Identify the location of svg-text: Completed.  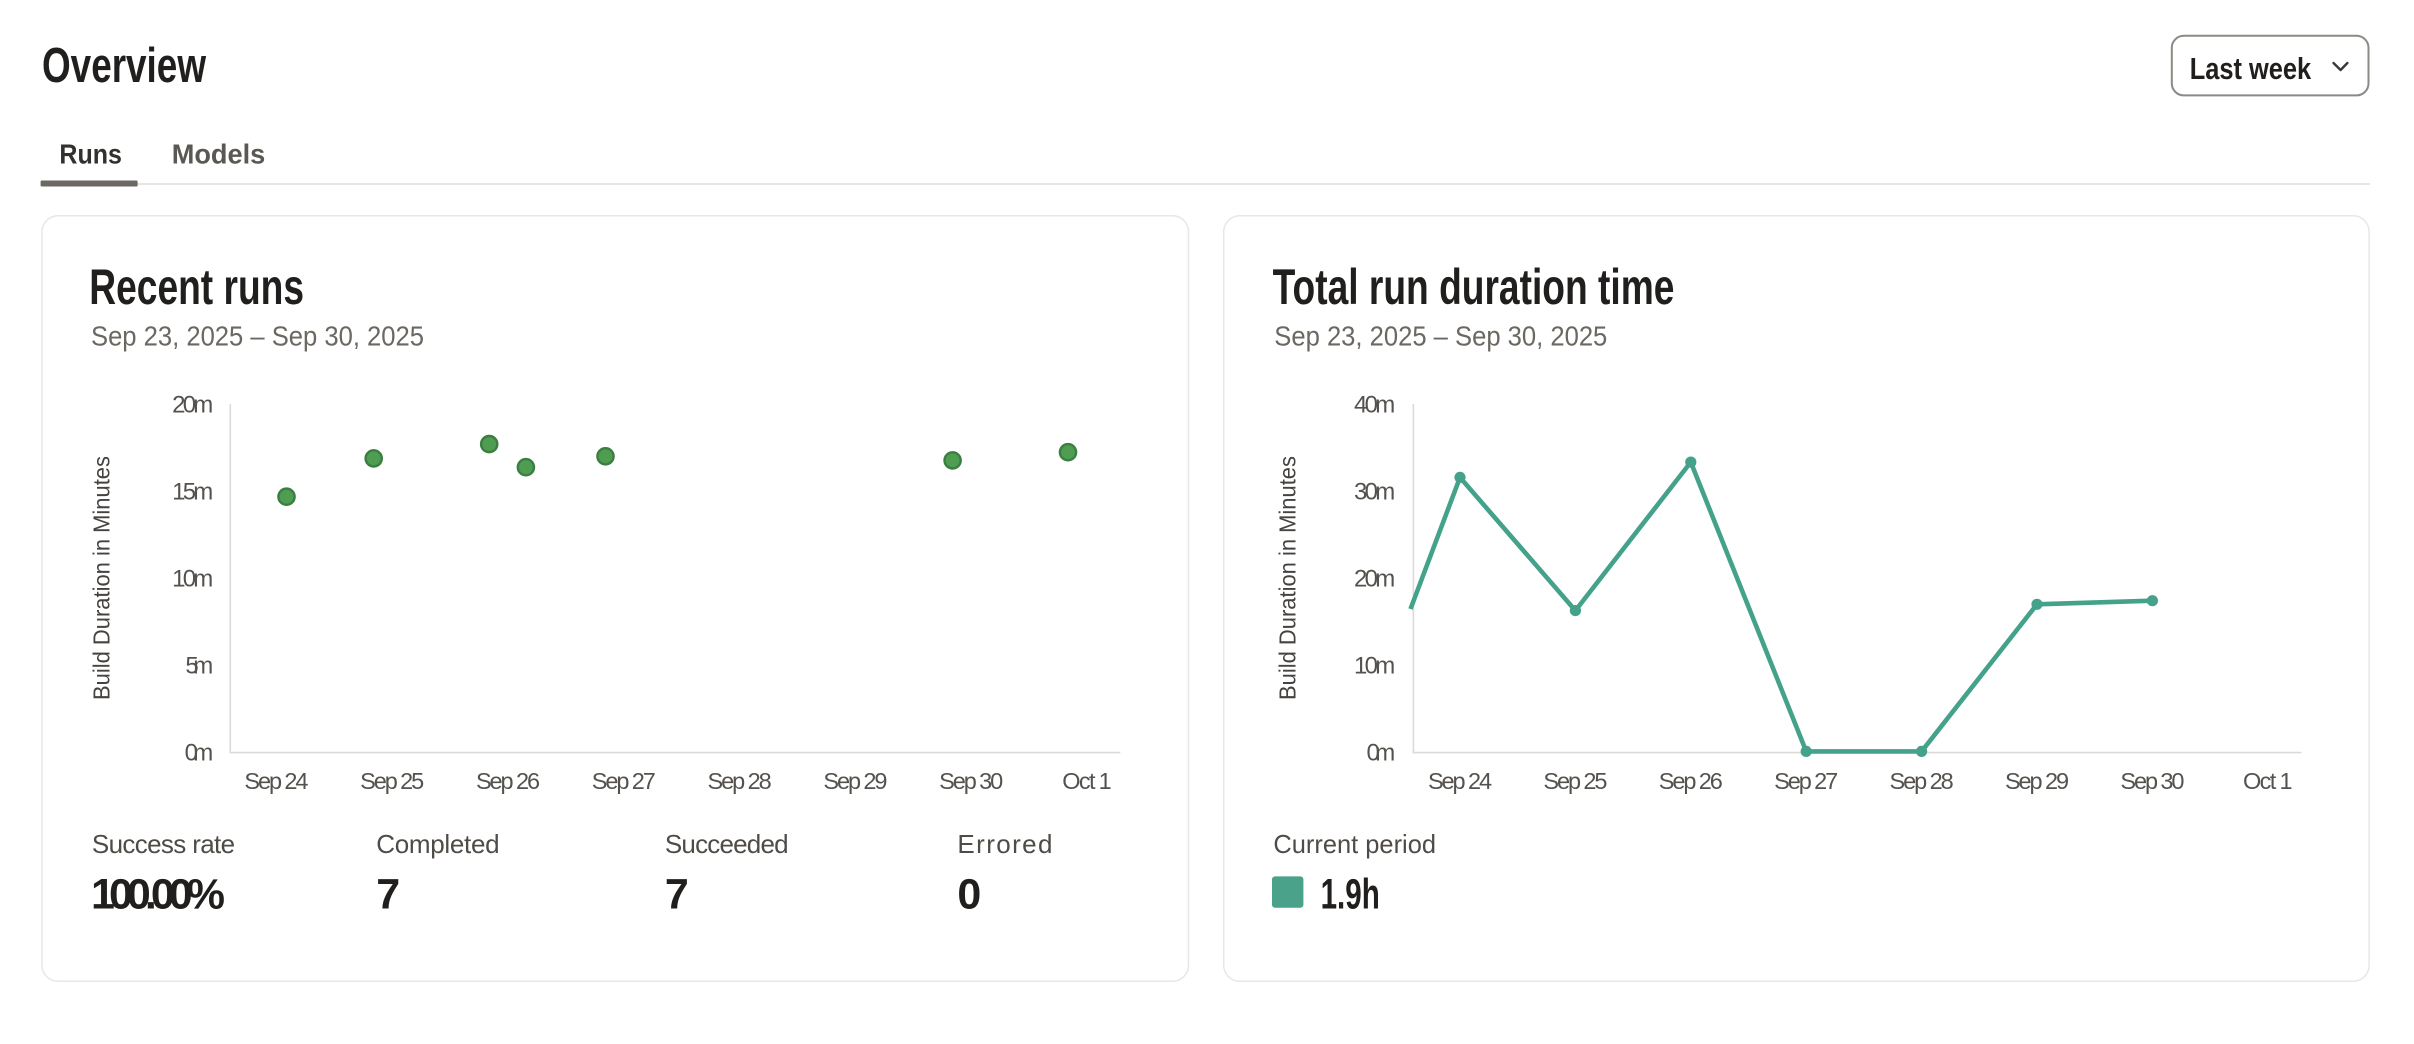
(437, 844).